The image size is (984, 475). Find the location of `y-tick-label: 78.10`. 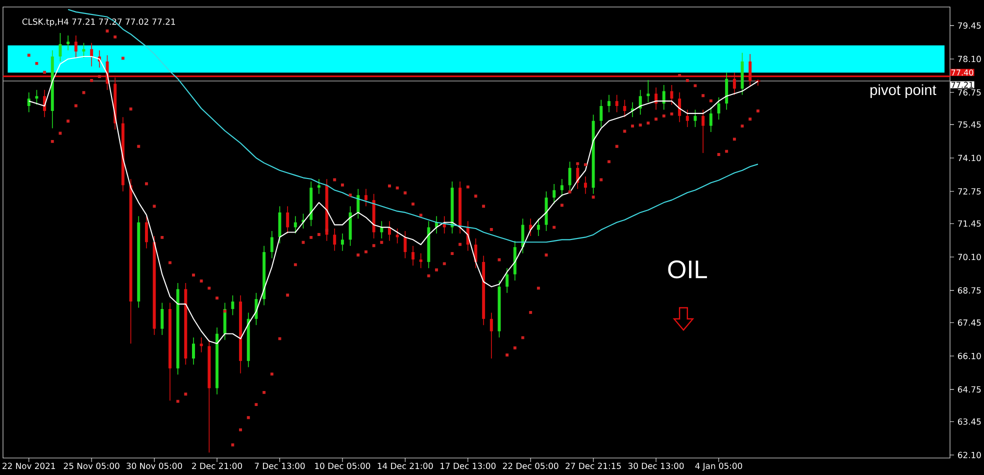

y-tick-label: 78.10 is located at coordinates (969, 59).